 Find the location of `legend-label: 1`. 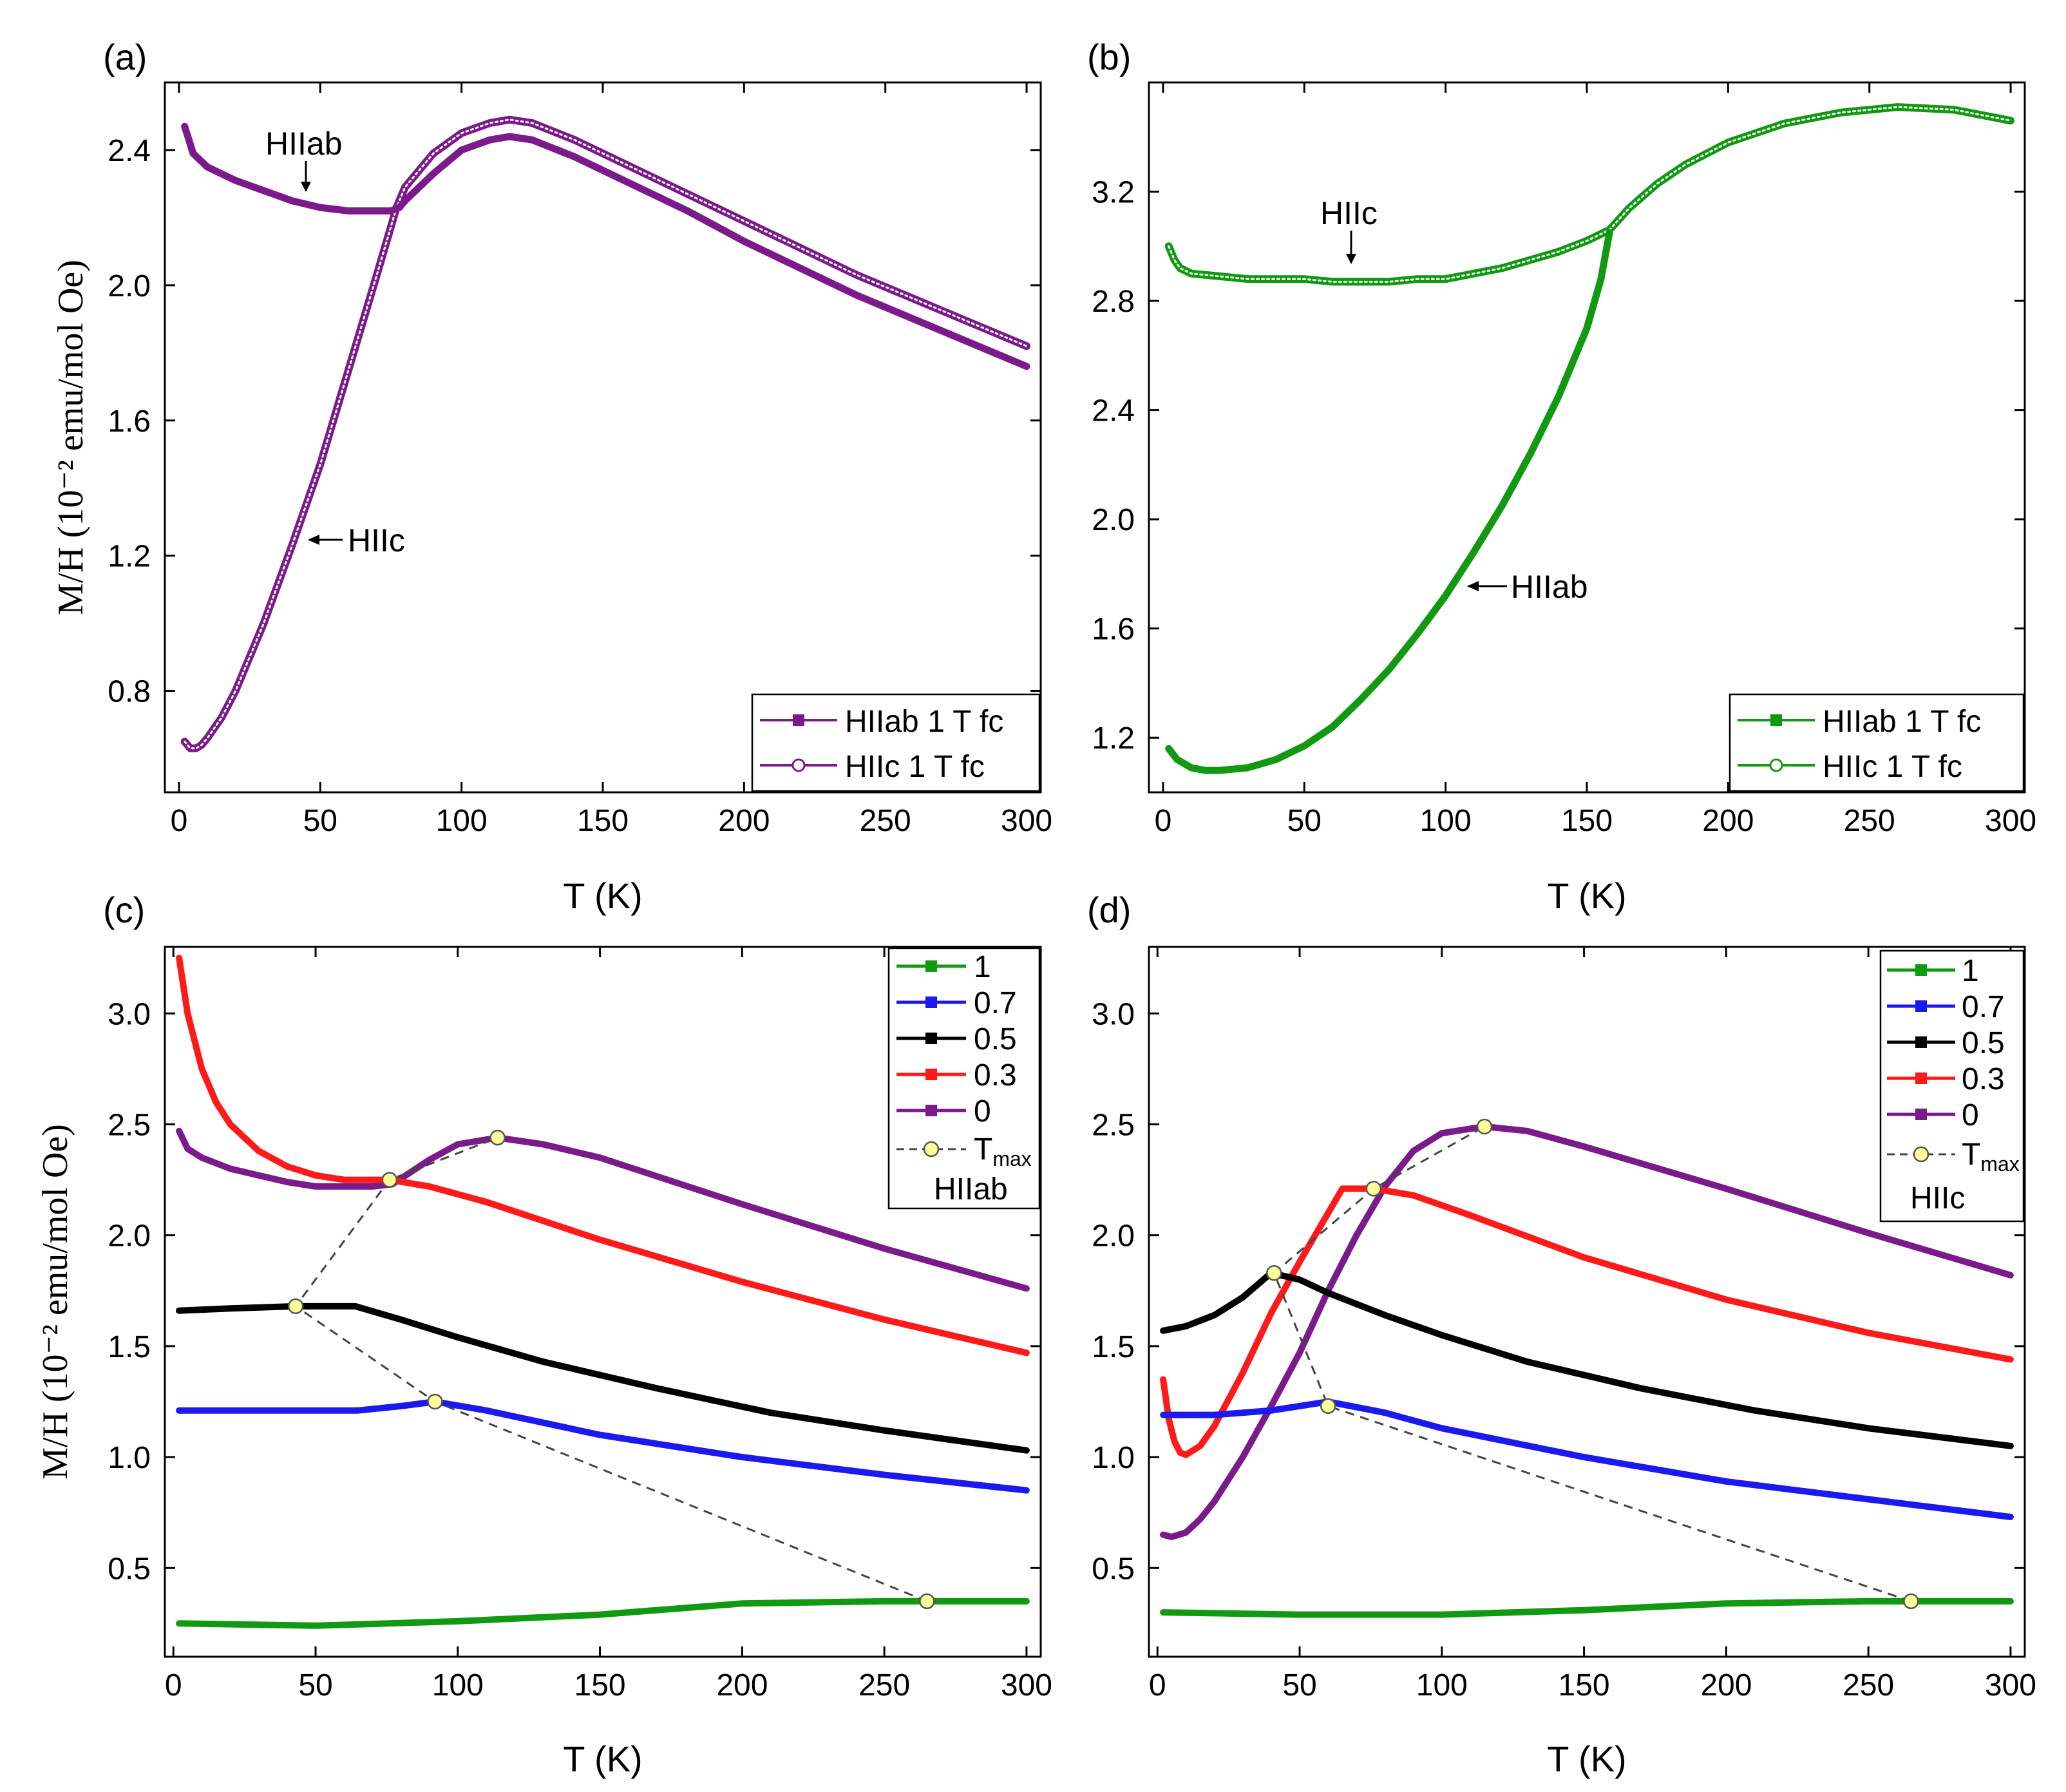

legend-label: 1 is located at coordinates (983, 967).